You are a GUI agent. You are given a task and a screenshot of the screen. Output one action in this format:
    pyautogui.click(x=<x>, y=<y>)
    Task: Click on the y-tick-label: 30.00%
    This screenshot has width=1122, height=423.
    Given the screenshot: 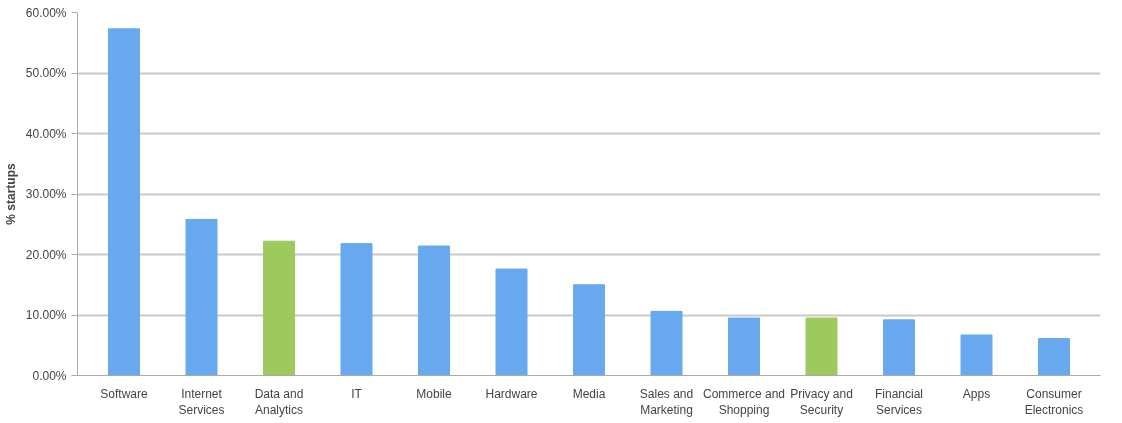 What is the action you would take?
    pyautogui.click(x=46, y=194)
    